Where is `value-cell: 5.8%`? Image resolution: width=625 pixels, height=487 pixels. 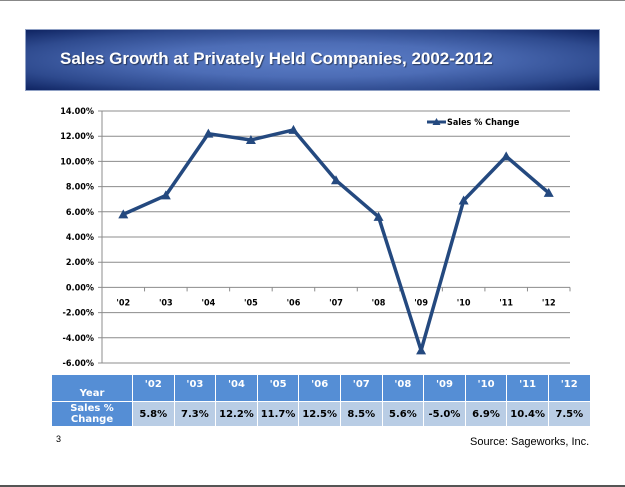
value-cell: 5.8% is located at coordinates (153, 414).